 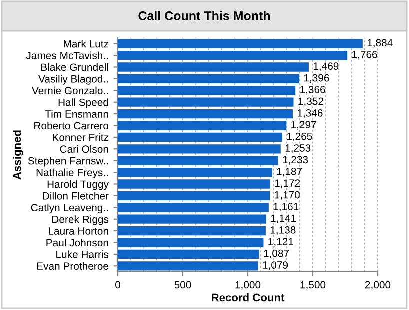 I want to click on y-tick-label: Luke Harris, so click(x=82, y=254).